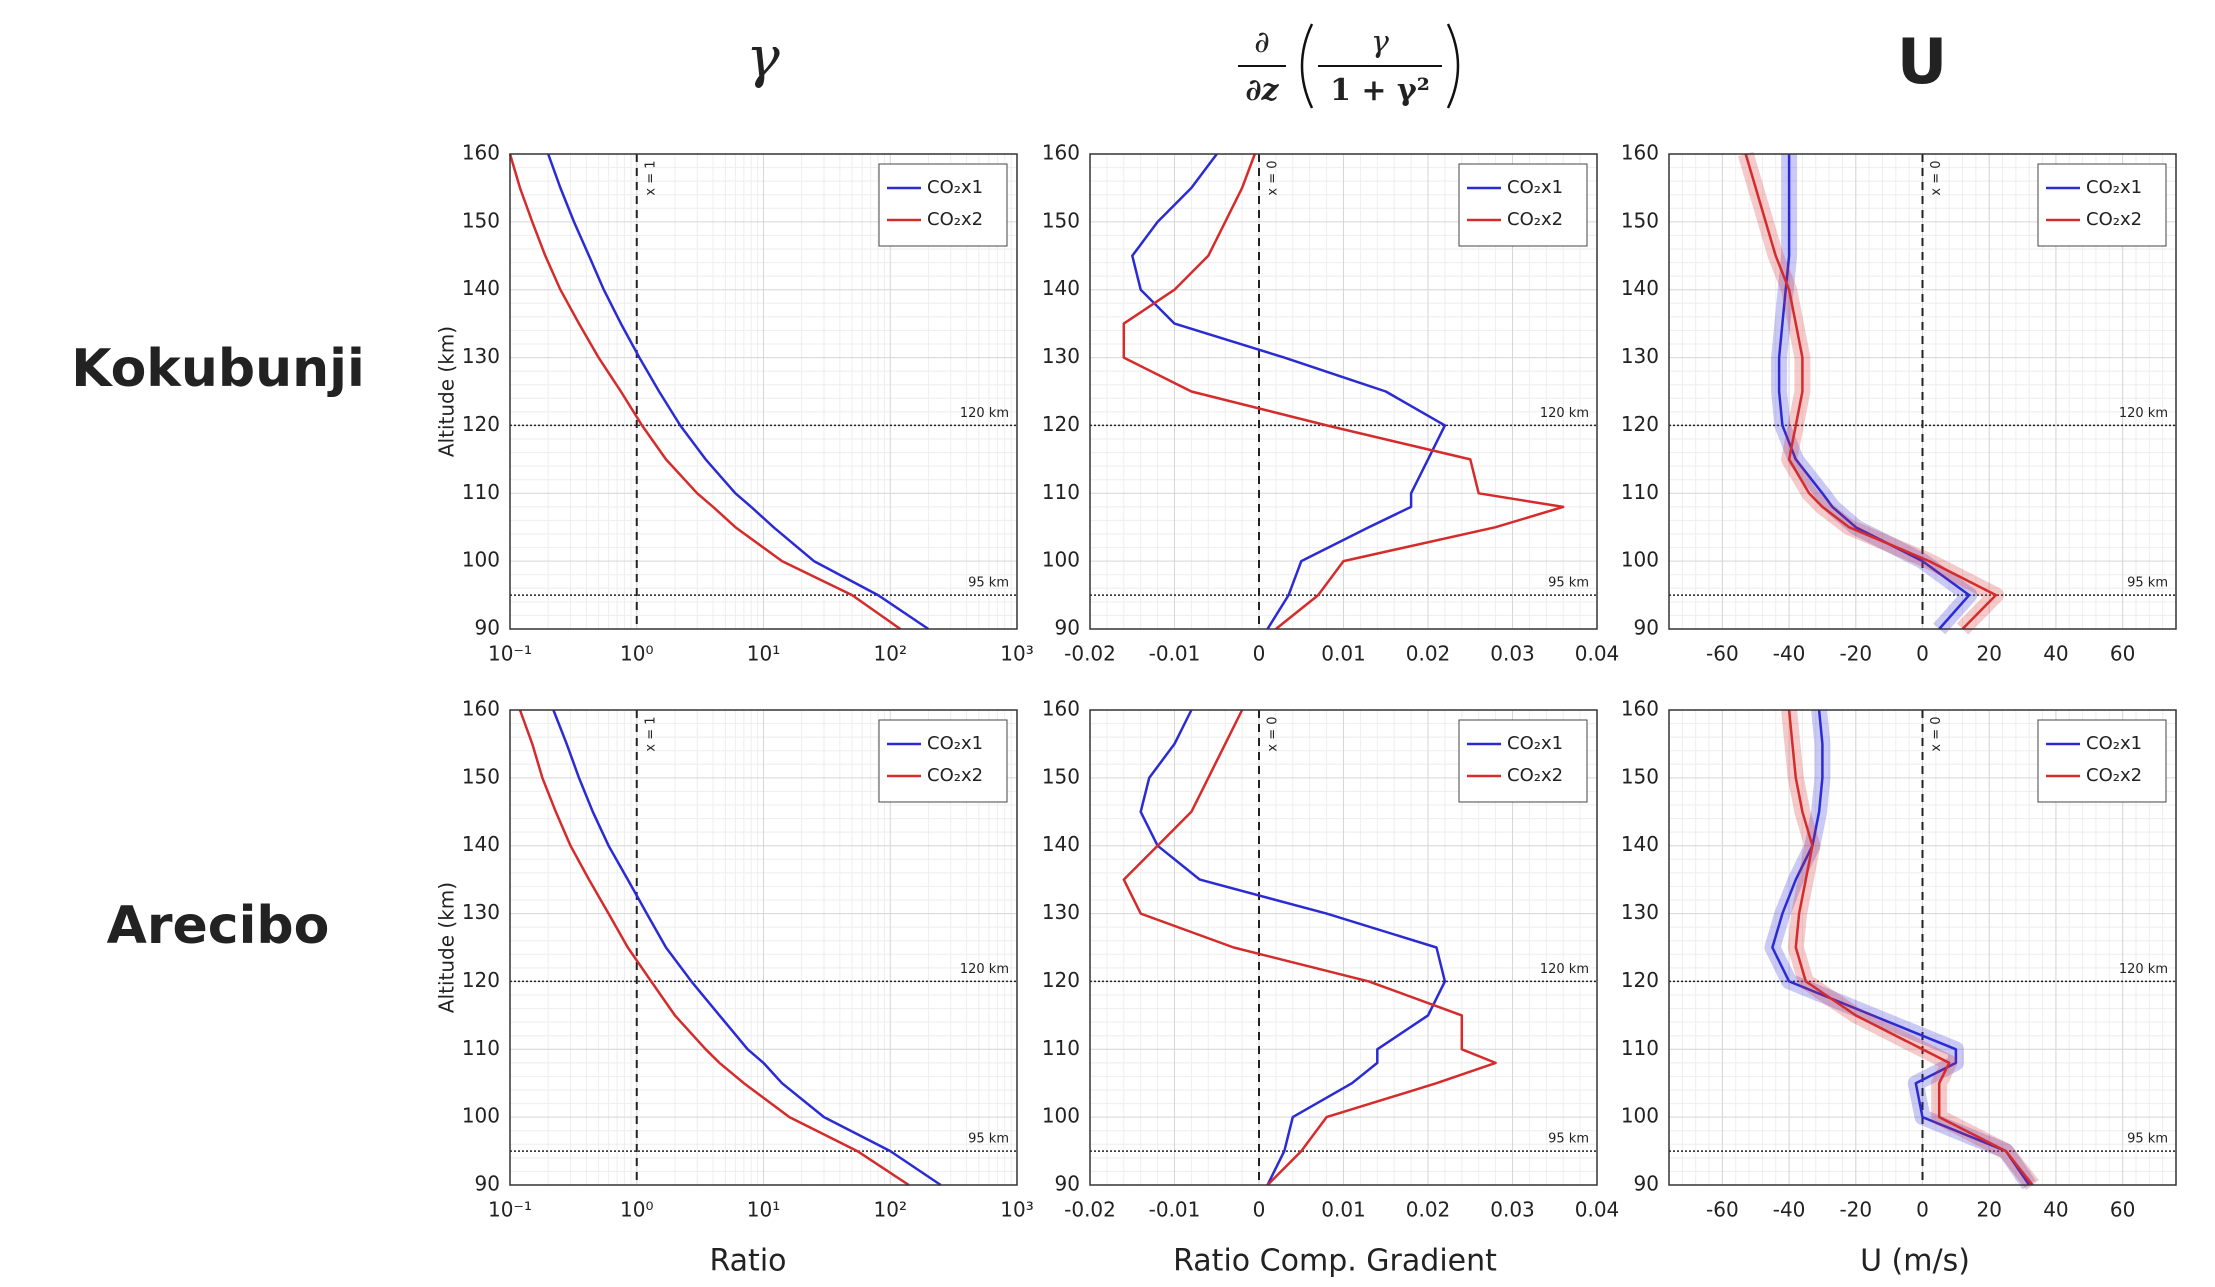  I want to click on x-tick-label: 10⁰, so click(636, 654).